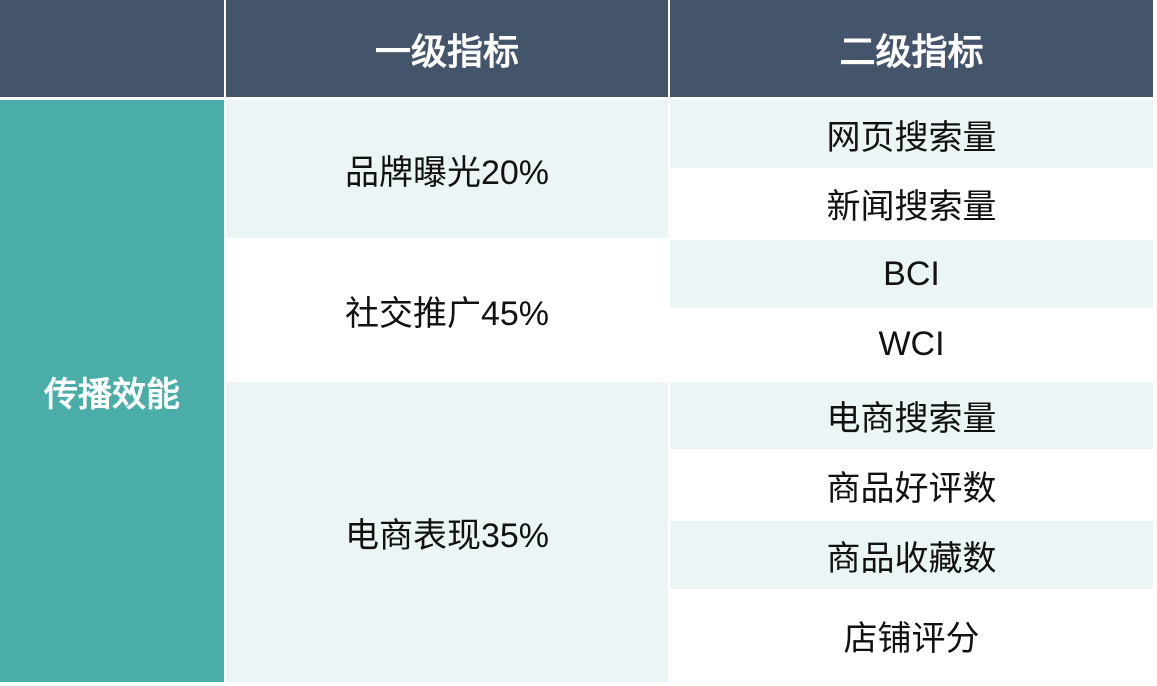 This screenshot has height=686, width=1157. Describe the element at coordinates (911, 635) in the screenshot. I see `secondary-indicator: 店铺评分` at that location.